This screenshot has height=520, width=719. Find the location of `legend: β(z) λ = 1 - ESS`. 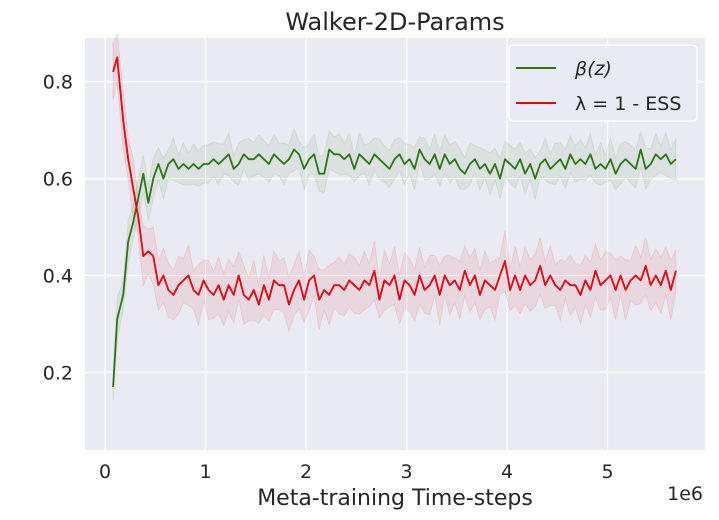

legend: β(z) λ = 1 - ESS is located at coordinates (603, 83).